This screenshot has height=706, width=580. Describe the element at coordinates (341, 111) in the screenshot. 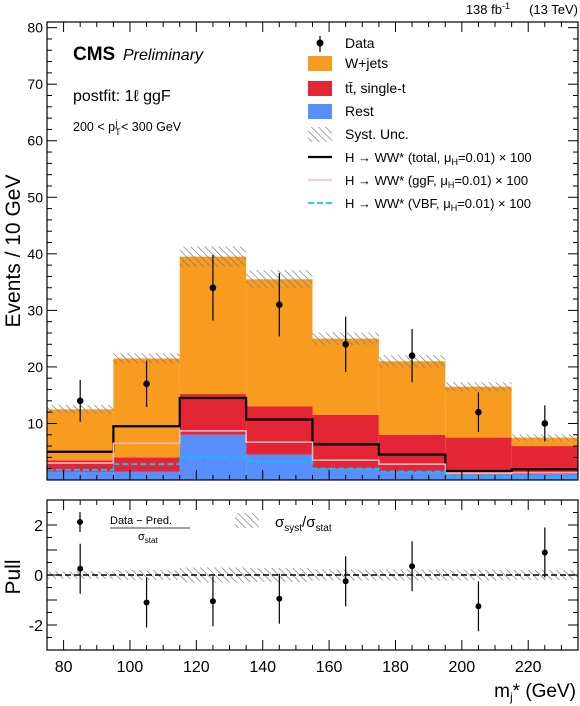

I see `legend-entry-rest: Rest` at that location.